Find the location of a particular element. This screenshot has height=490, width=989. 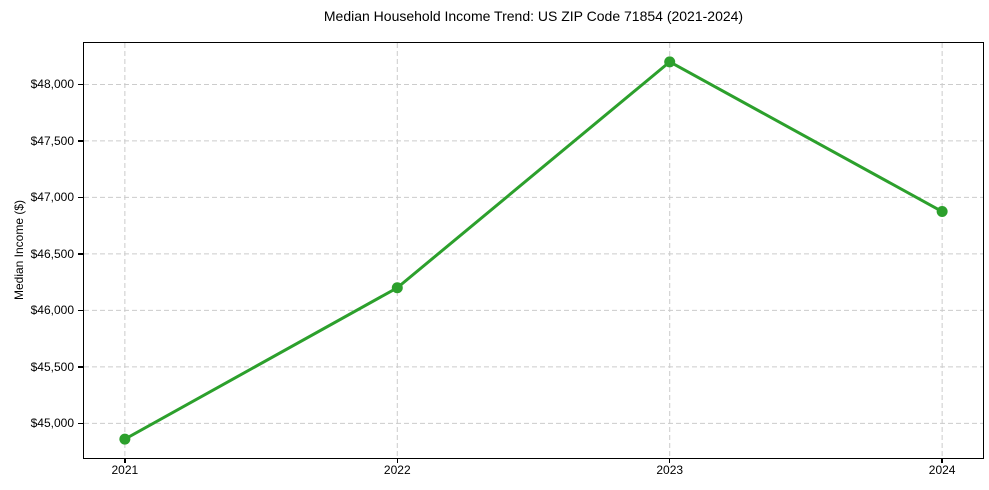

x-tick-label: 2023 is located at coordinates (670, 470).